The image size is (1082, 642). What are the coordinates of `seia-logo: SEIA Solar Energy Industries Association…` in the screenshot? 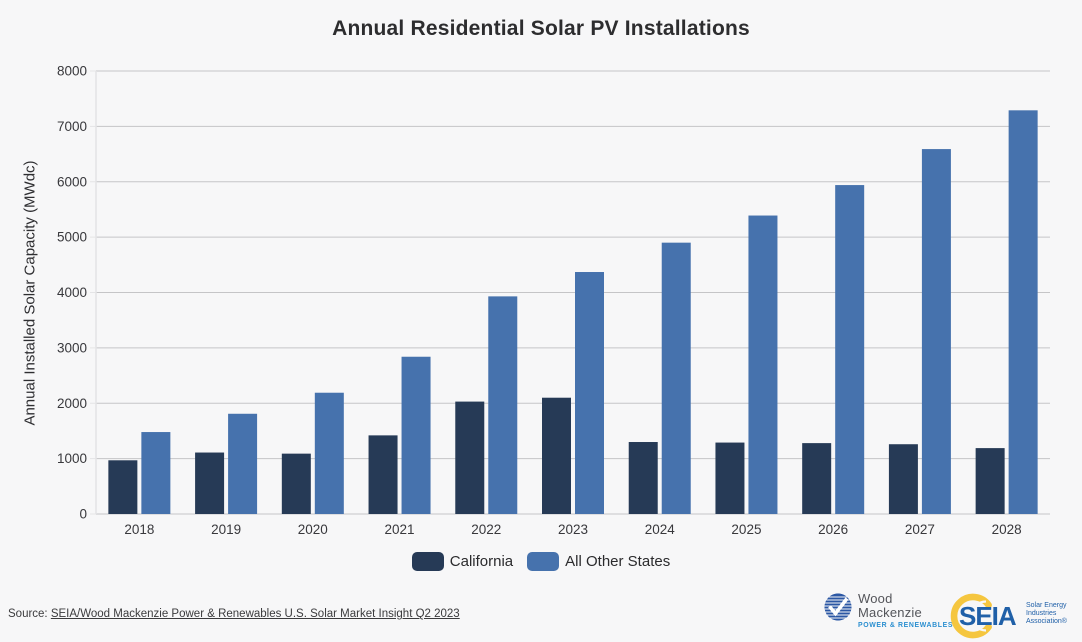 It's located at (1012, 615).